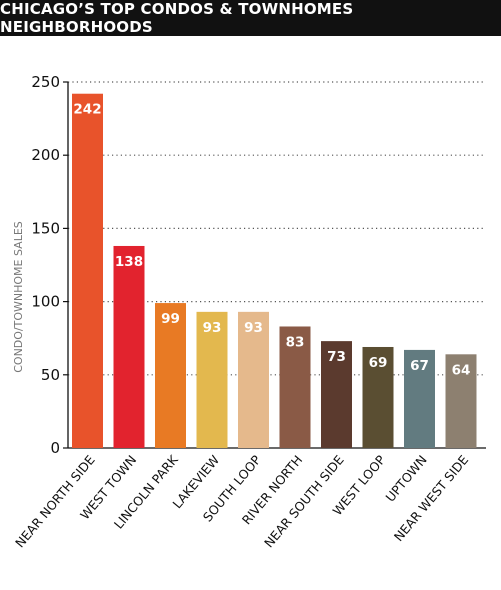  I want to click on x-category-label: NEAR NORTH SIDE, so click(55, 501).